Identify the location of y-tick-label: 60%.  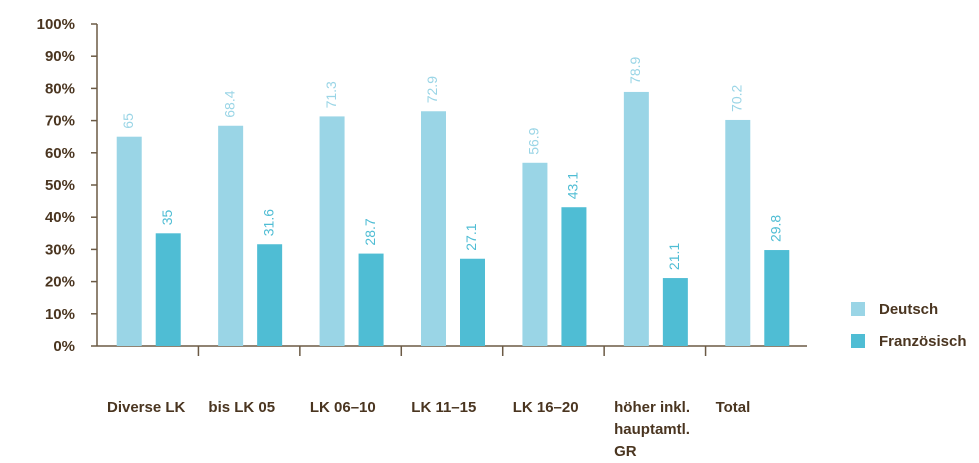
(60, 153).